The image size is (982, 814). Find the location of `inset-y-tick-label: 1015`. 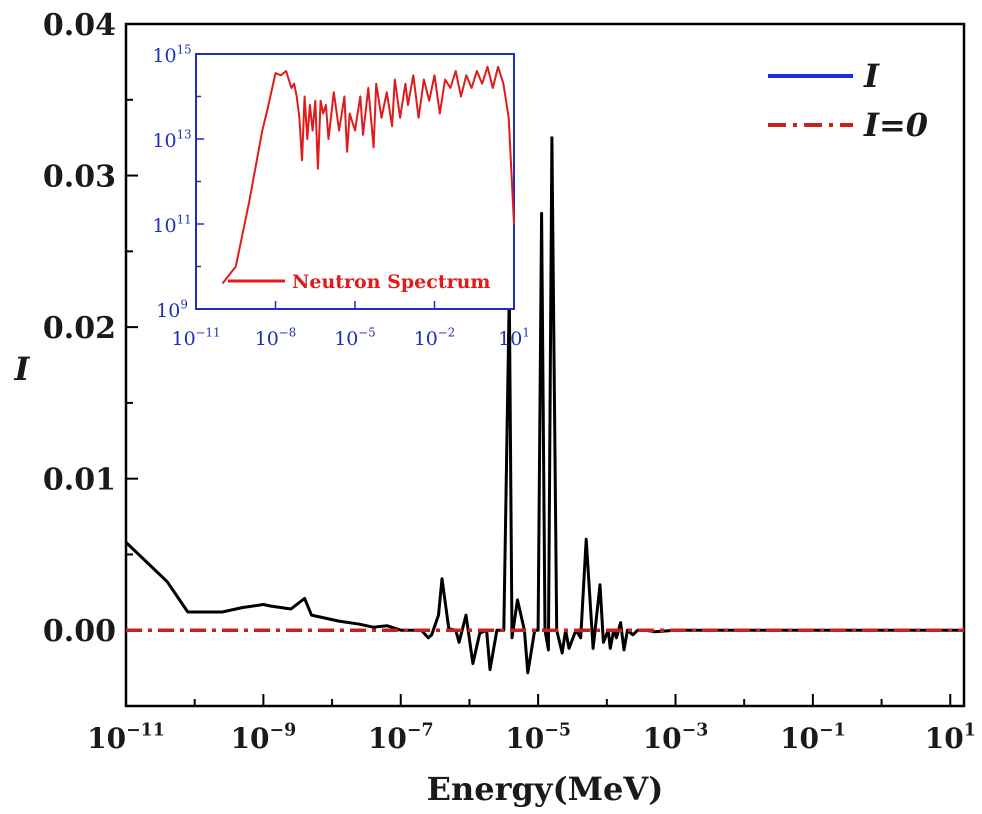

inset-y-tick-label: 1015 is located at coordinates (171, 54).